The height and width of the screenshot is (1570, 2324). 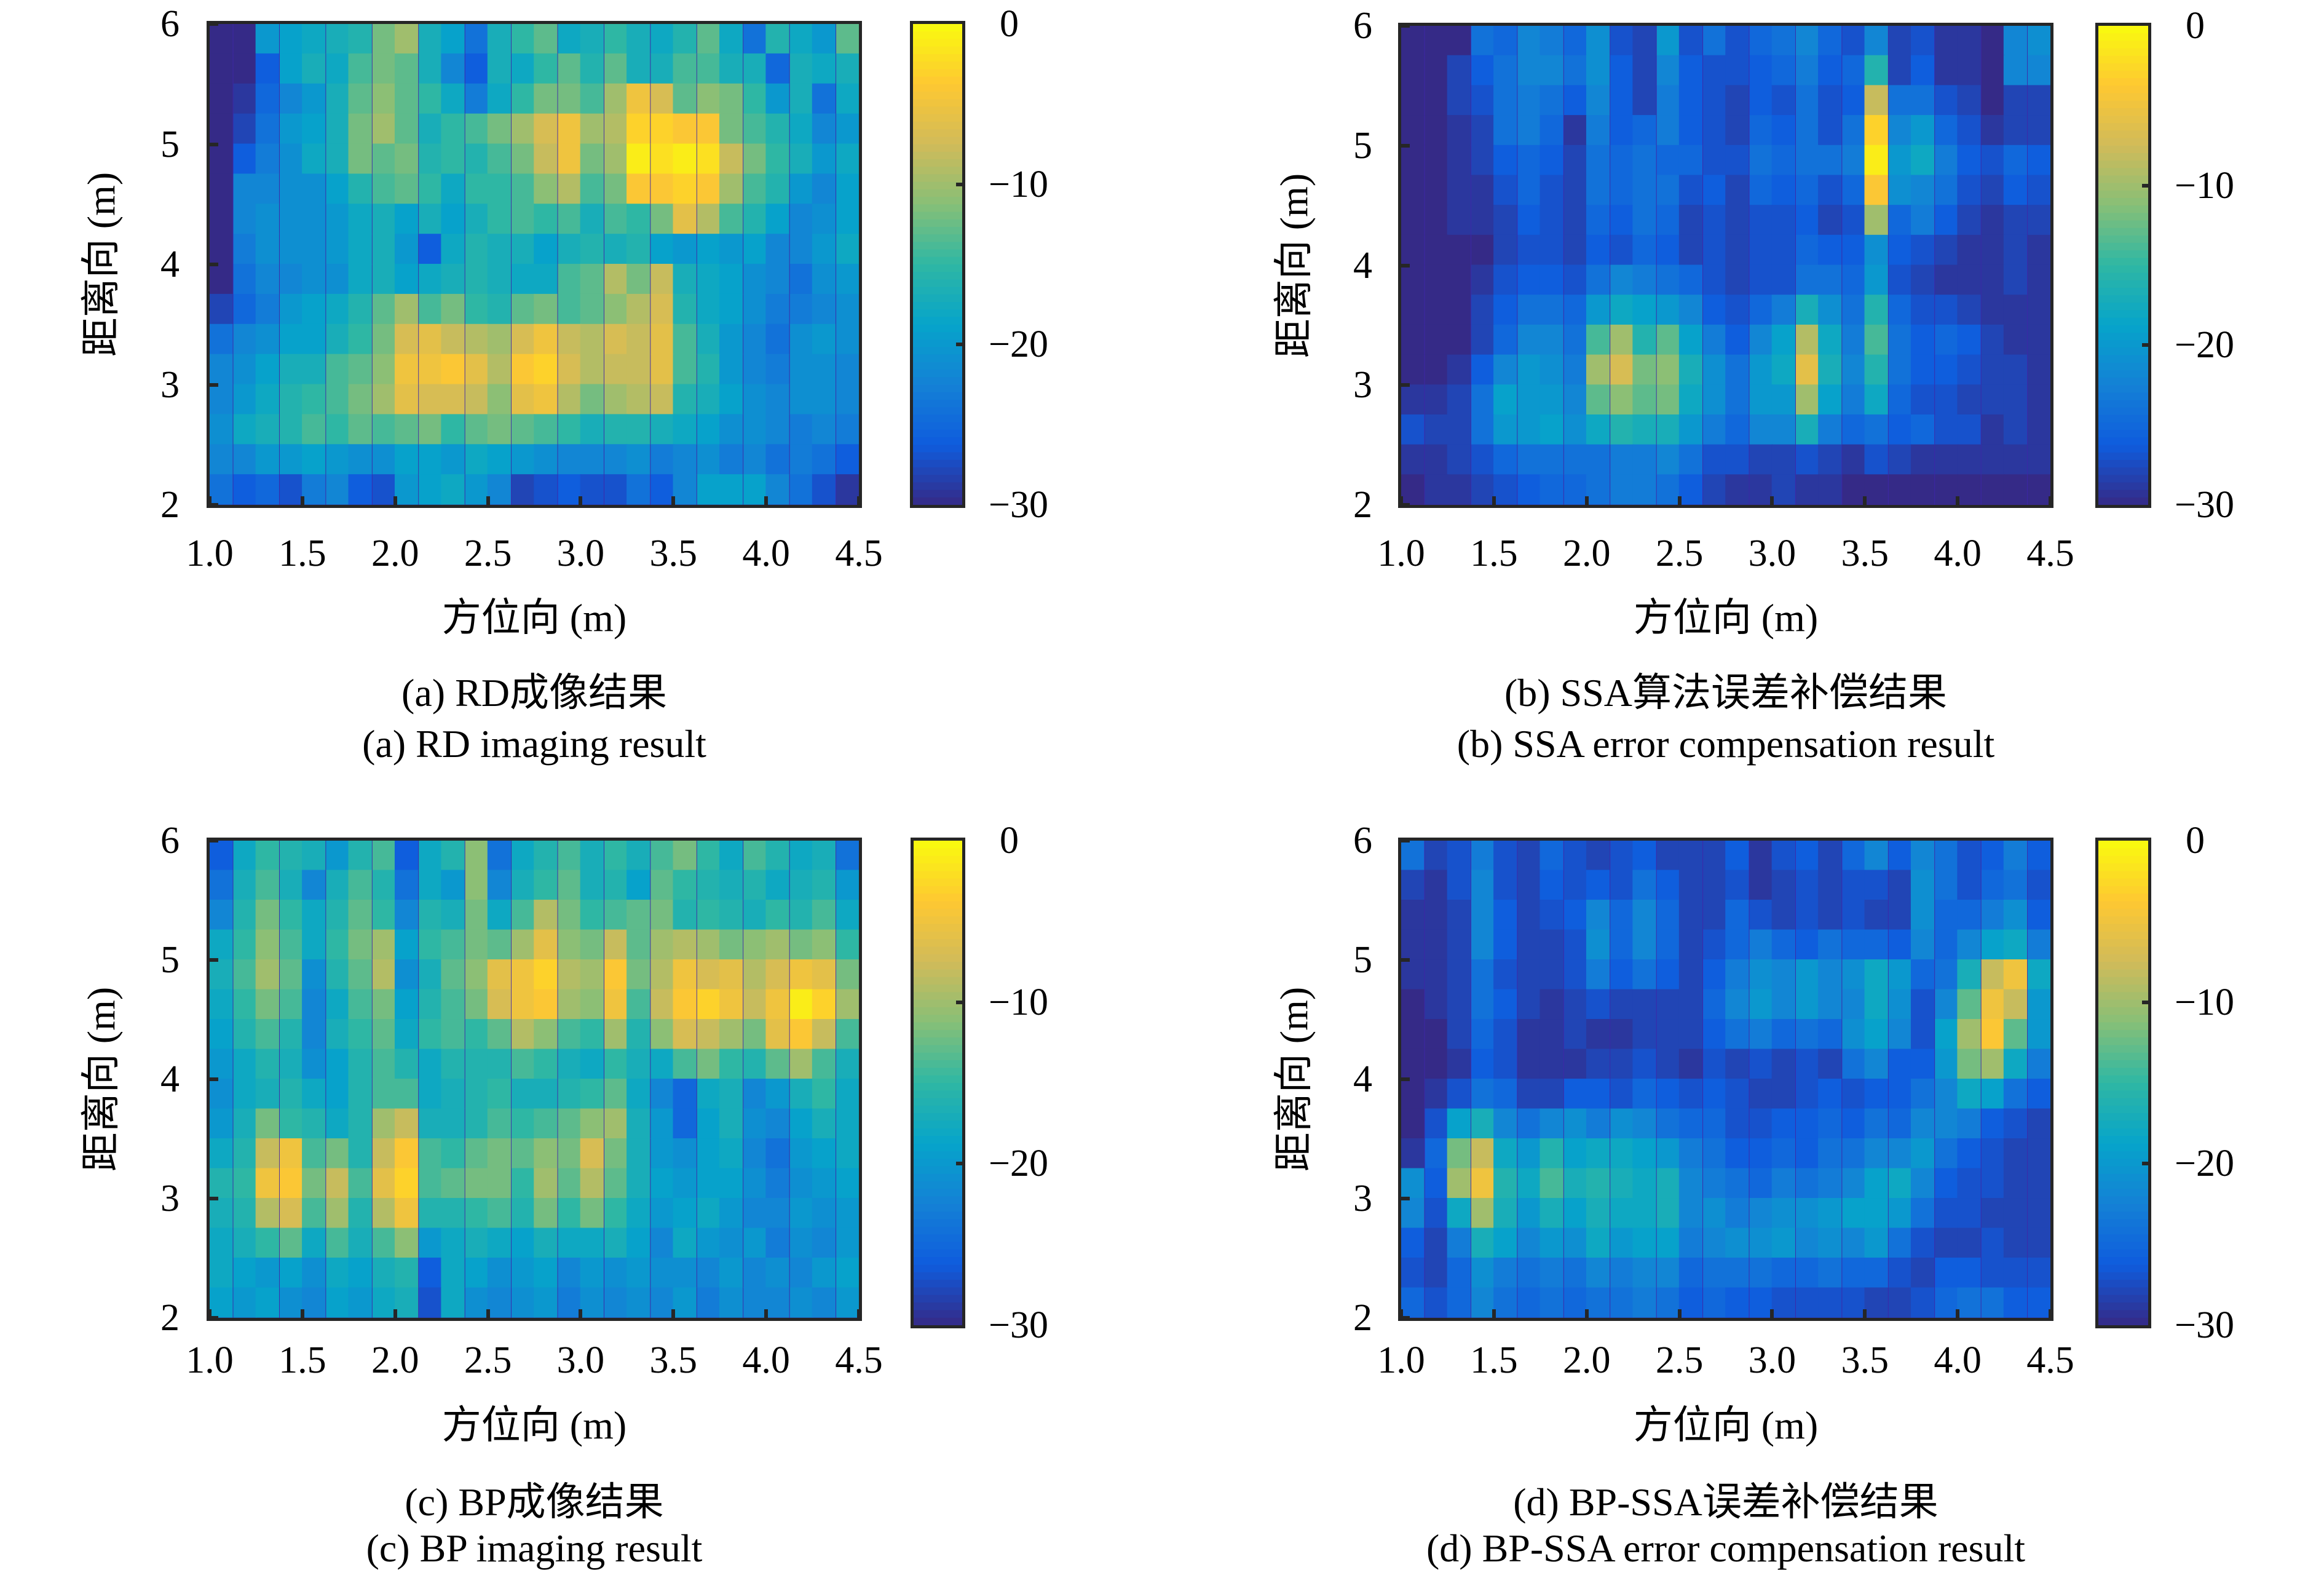 I want to click on x-tick-label: 1.0, so click(x=210, y=553).